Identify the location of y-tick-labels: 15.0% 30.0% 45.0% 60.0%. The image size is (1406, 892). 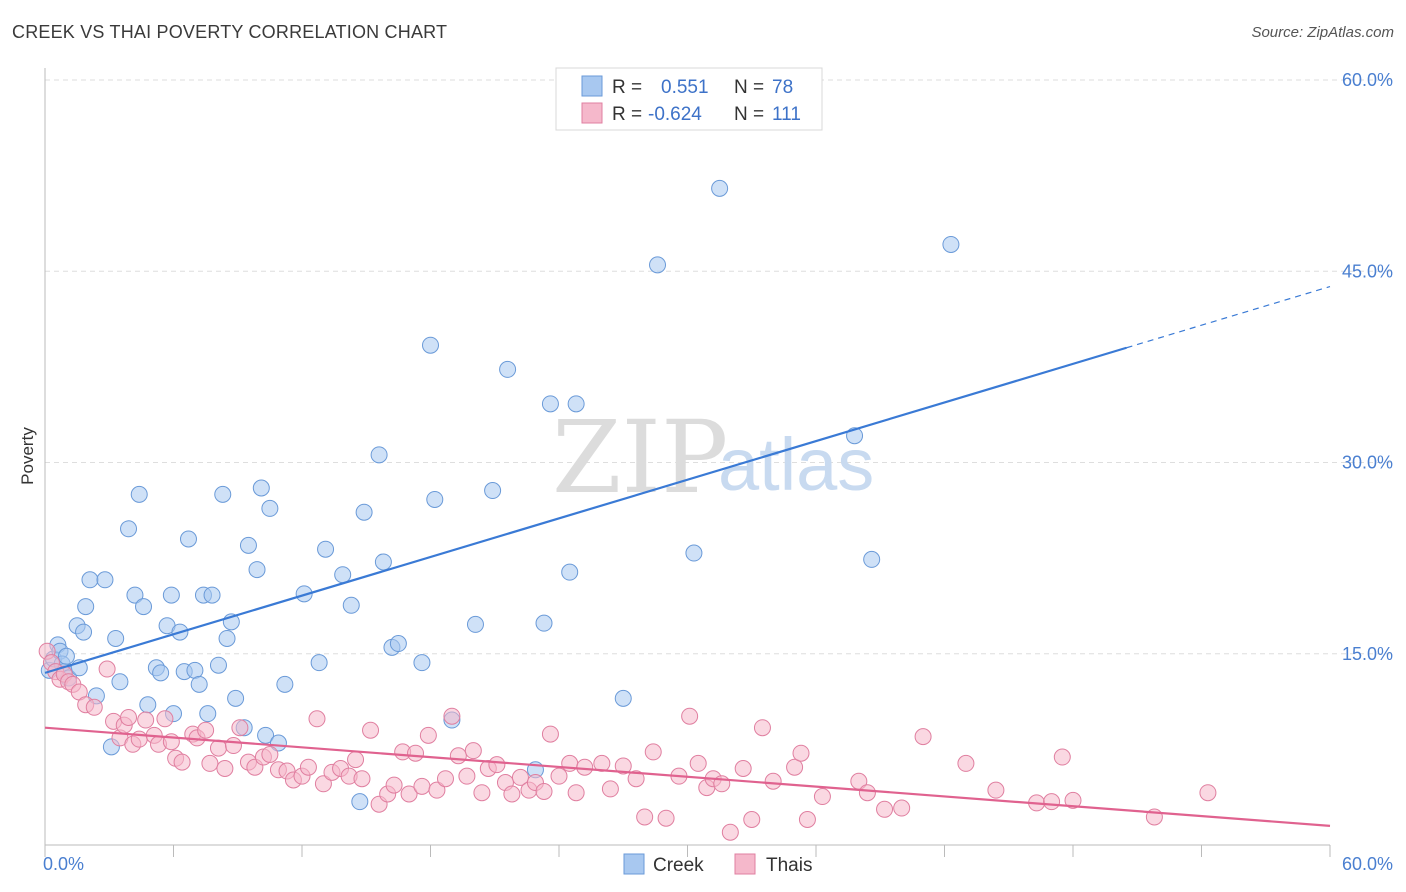
(1367, 367).